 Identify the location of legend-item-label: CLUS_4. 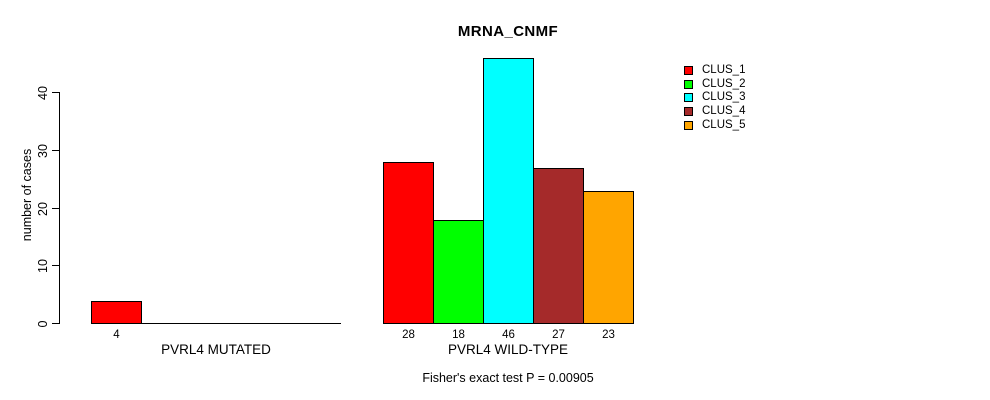
(724, 111).